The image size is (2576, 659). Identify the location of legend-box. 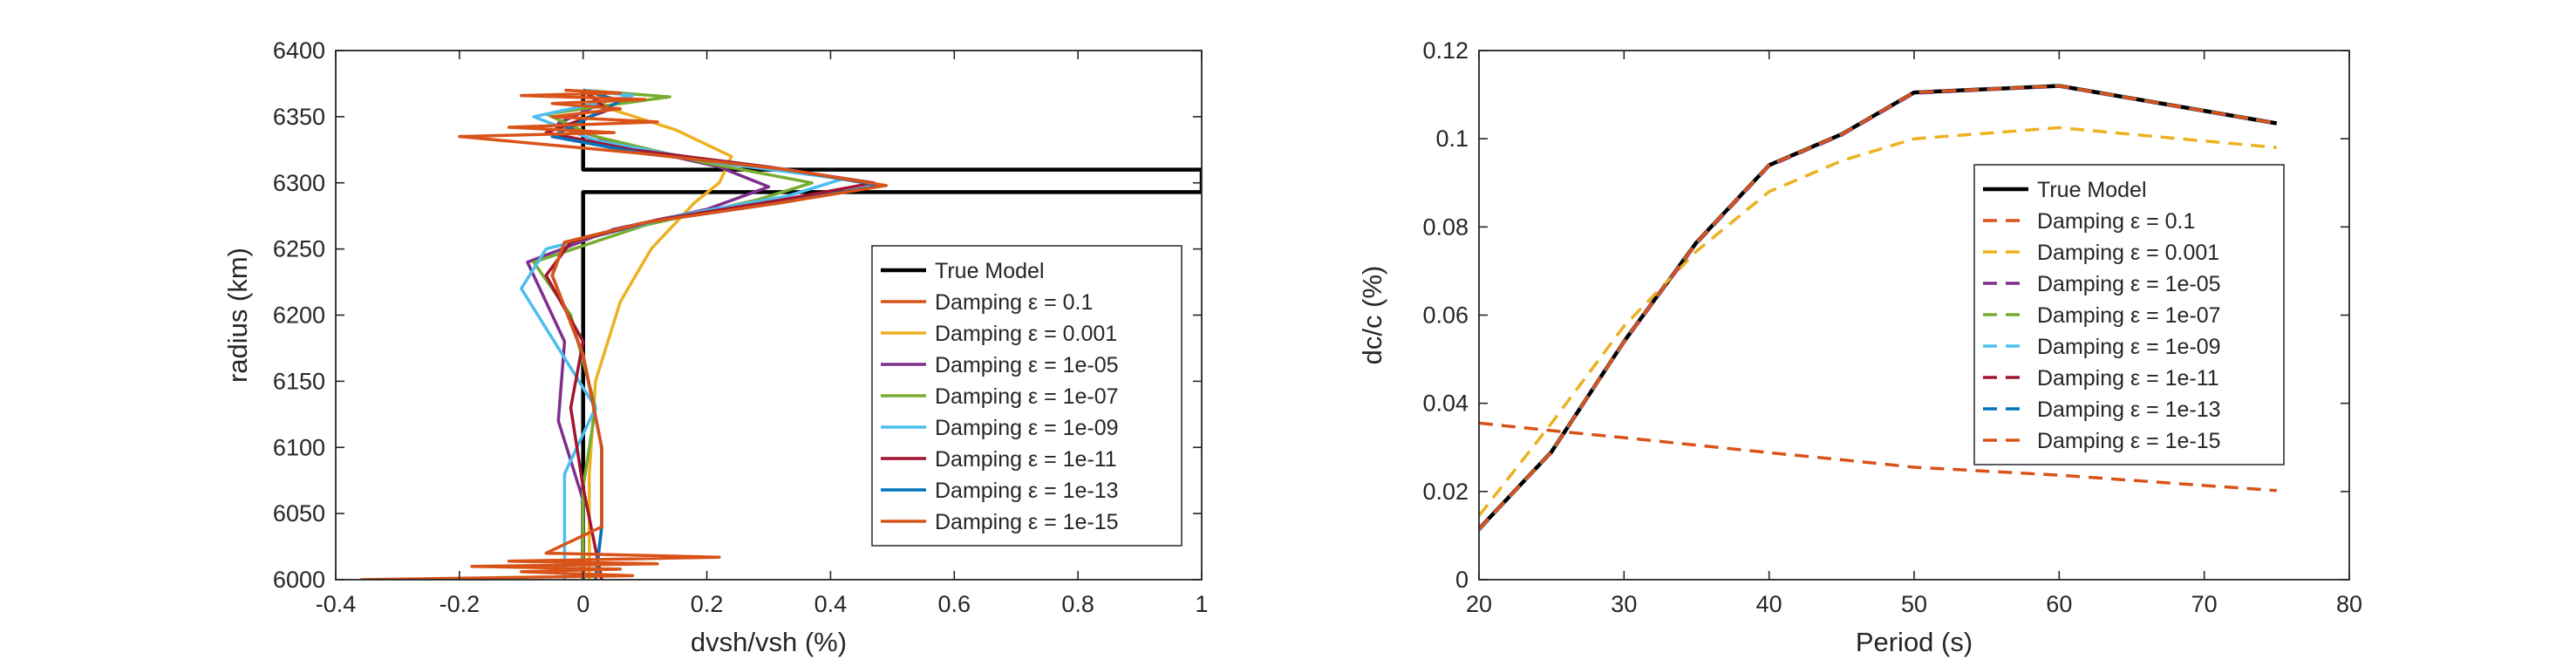
(2129, 315).